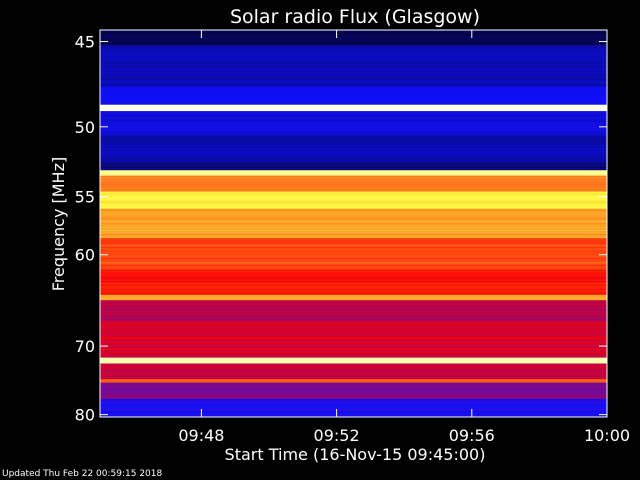  Describe the element at coordinates (355, 17) in the screenshot. I see `chart-title: Solar radio Flux (Glasgow)` at that location.